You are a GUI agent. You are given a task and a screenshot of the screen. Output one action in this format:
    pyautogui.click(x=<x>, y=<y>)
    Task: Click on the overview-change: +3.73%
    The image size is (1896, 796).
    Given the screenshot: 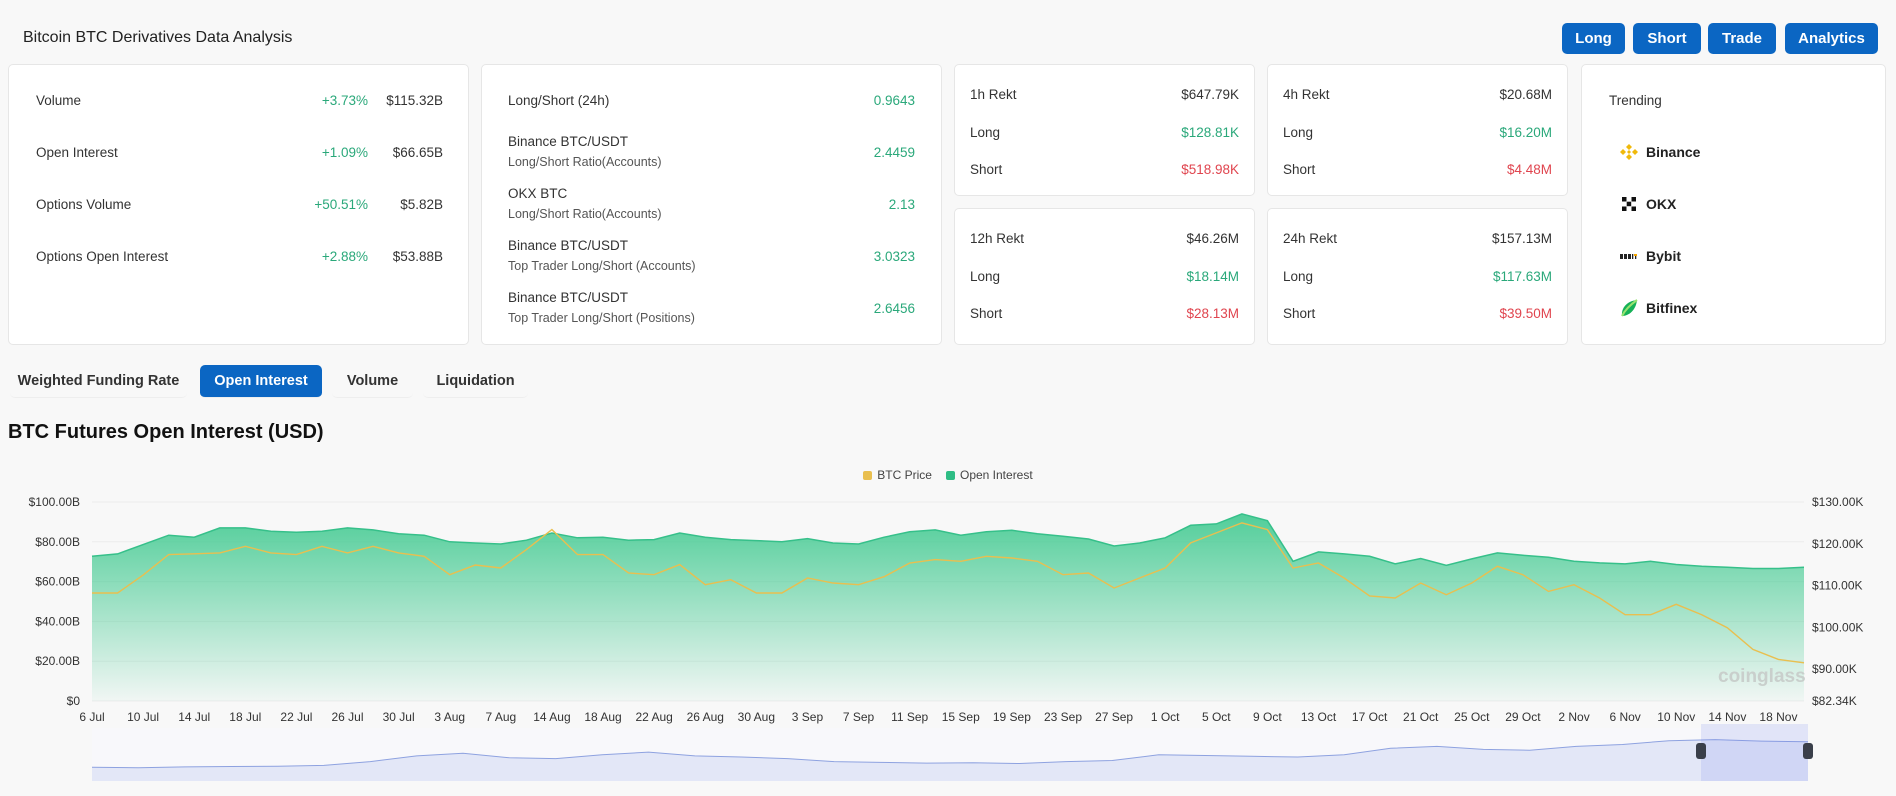 What is the action you would take?
    pyautogui.click(x=344, y=100)
    